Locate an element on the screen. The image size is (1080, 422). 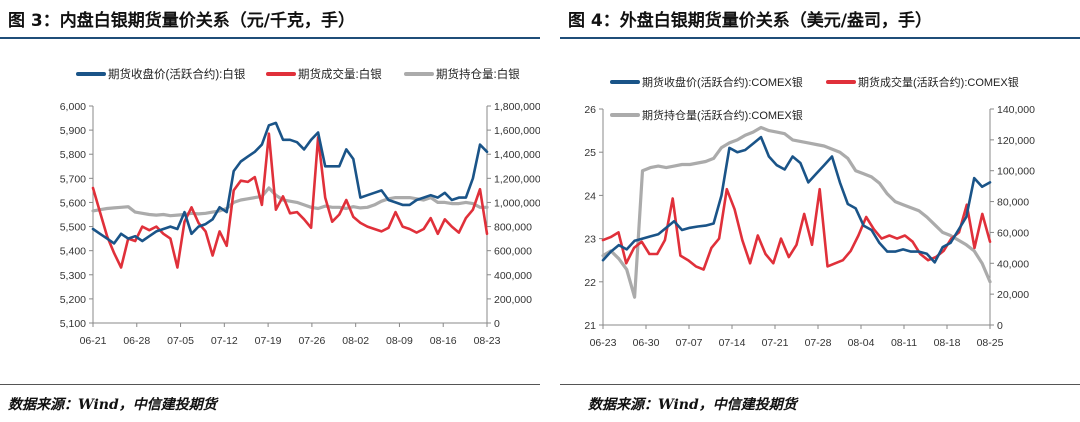
x-tick-label: 07-05 is located at coordinates (180, 341).